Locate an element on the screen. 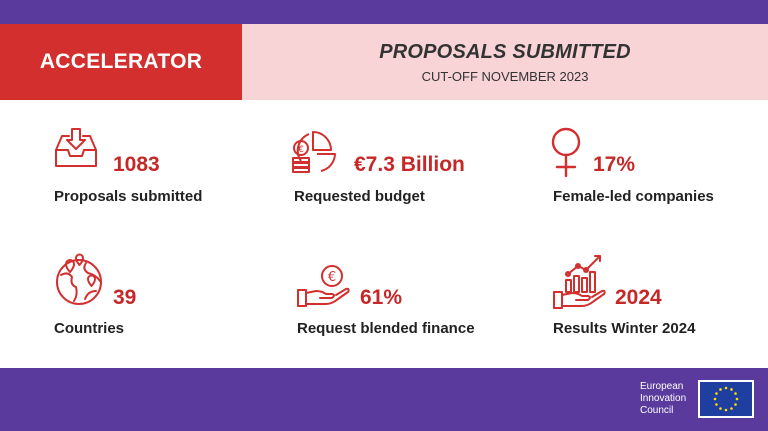 This screenshot has height=431, width=768. pie-chart-coins-icon: € is located at coordinates (314, 152).